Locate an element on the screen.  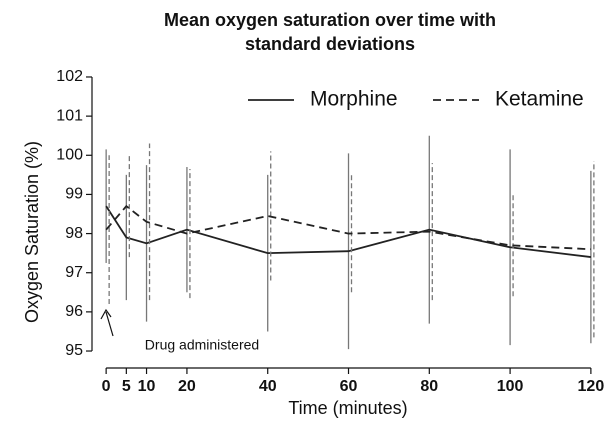
x-tick-label: 120 is located at coordinates (591, 386).